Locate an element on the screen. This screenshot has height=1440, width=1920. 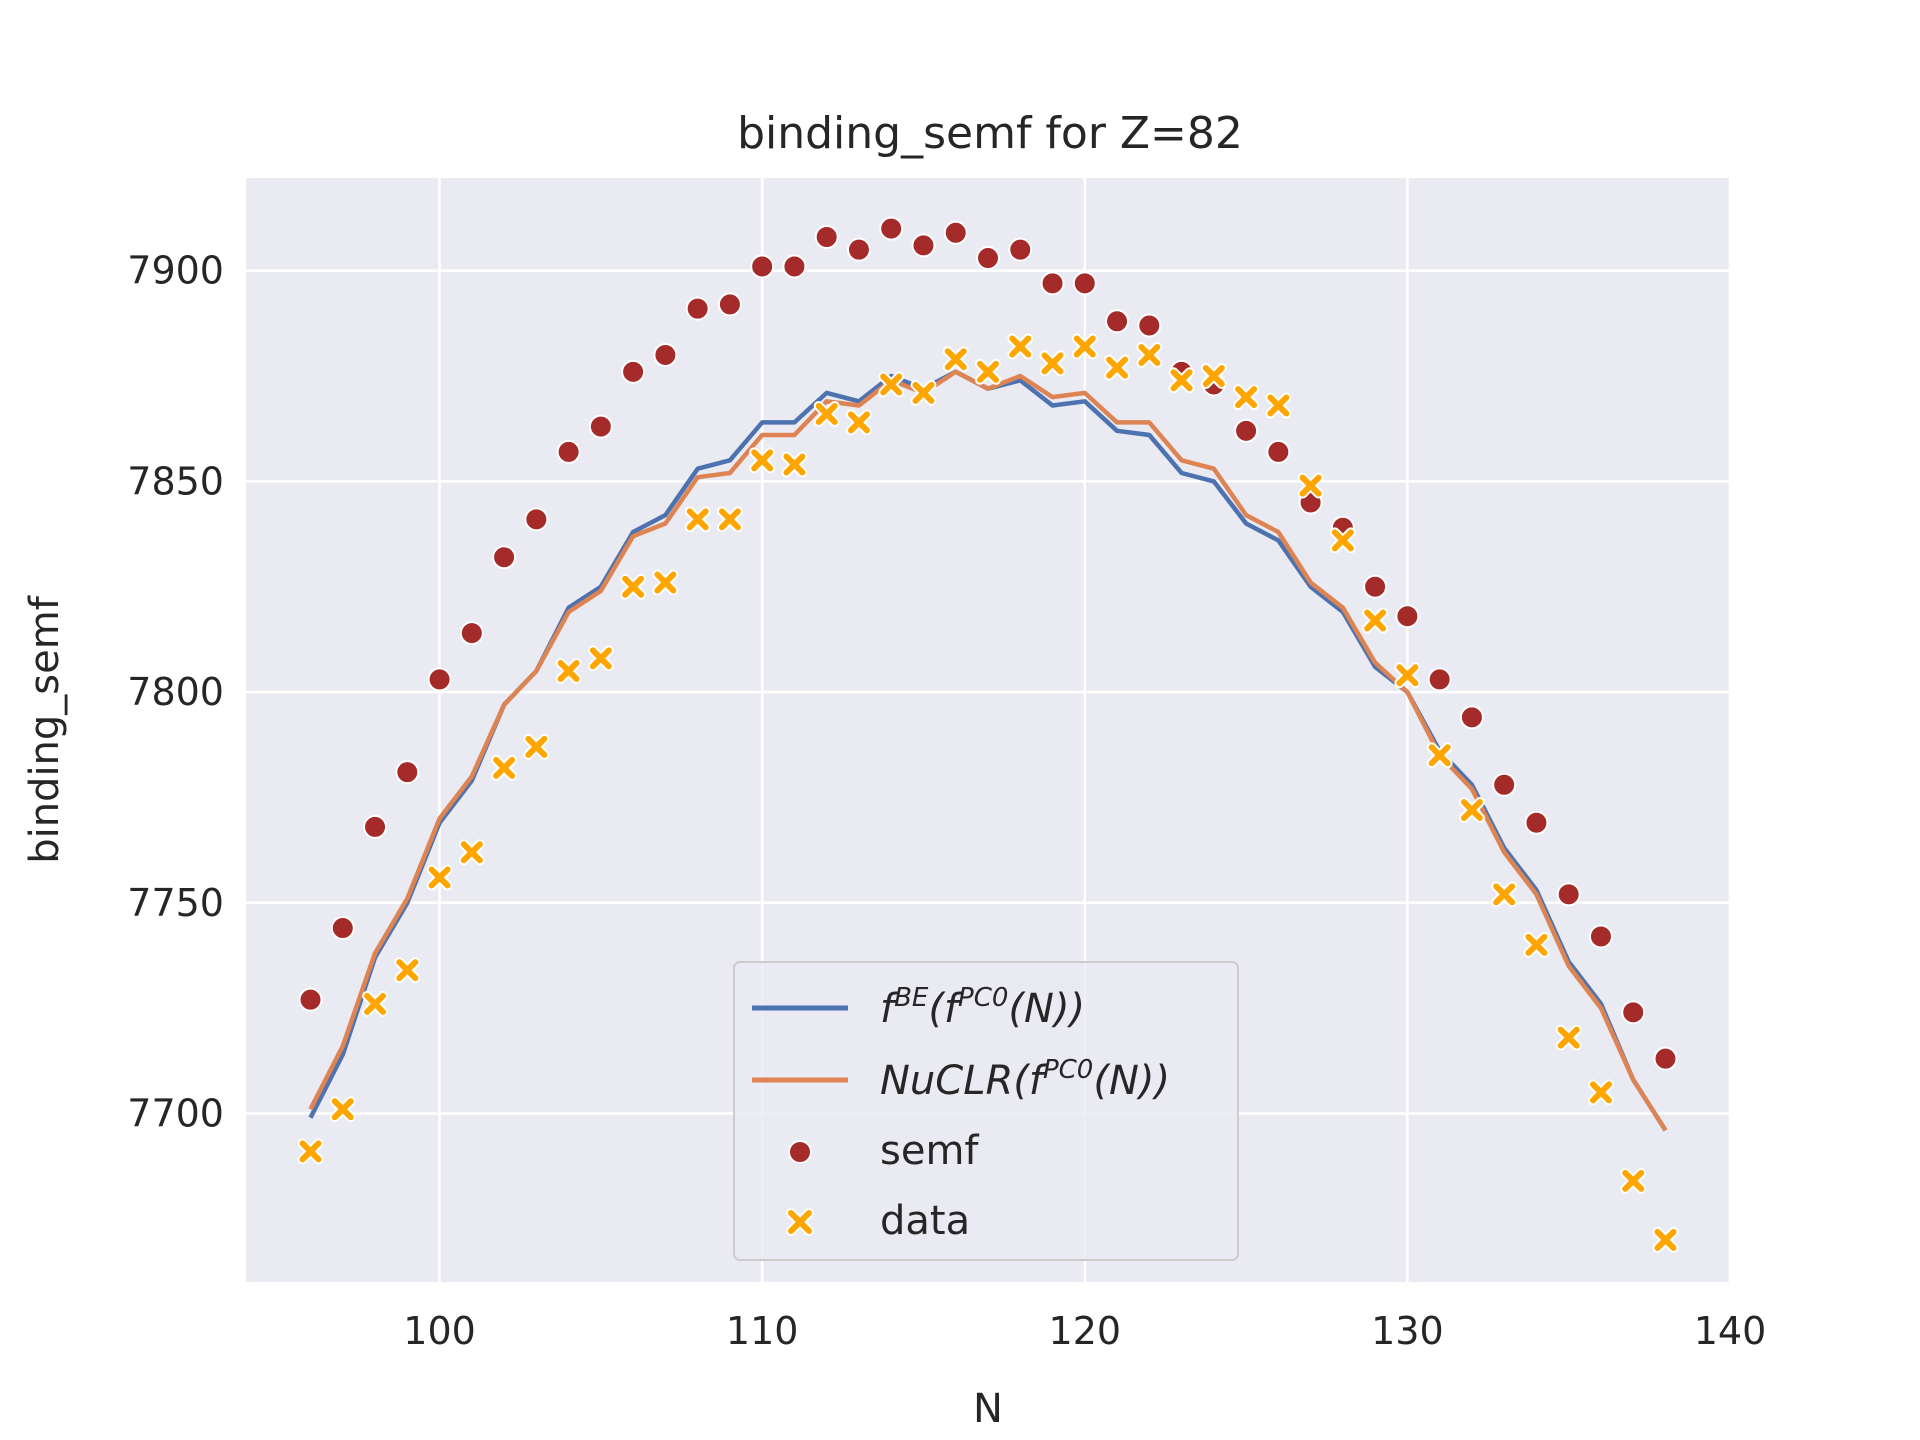
y-tick-label: 7700 is located at coordinates (175, 1113).